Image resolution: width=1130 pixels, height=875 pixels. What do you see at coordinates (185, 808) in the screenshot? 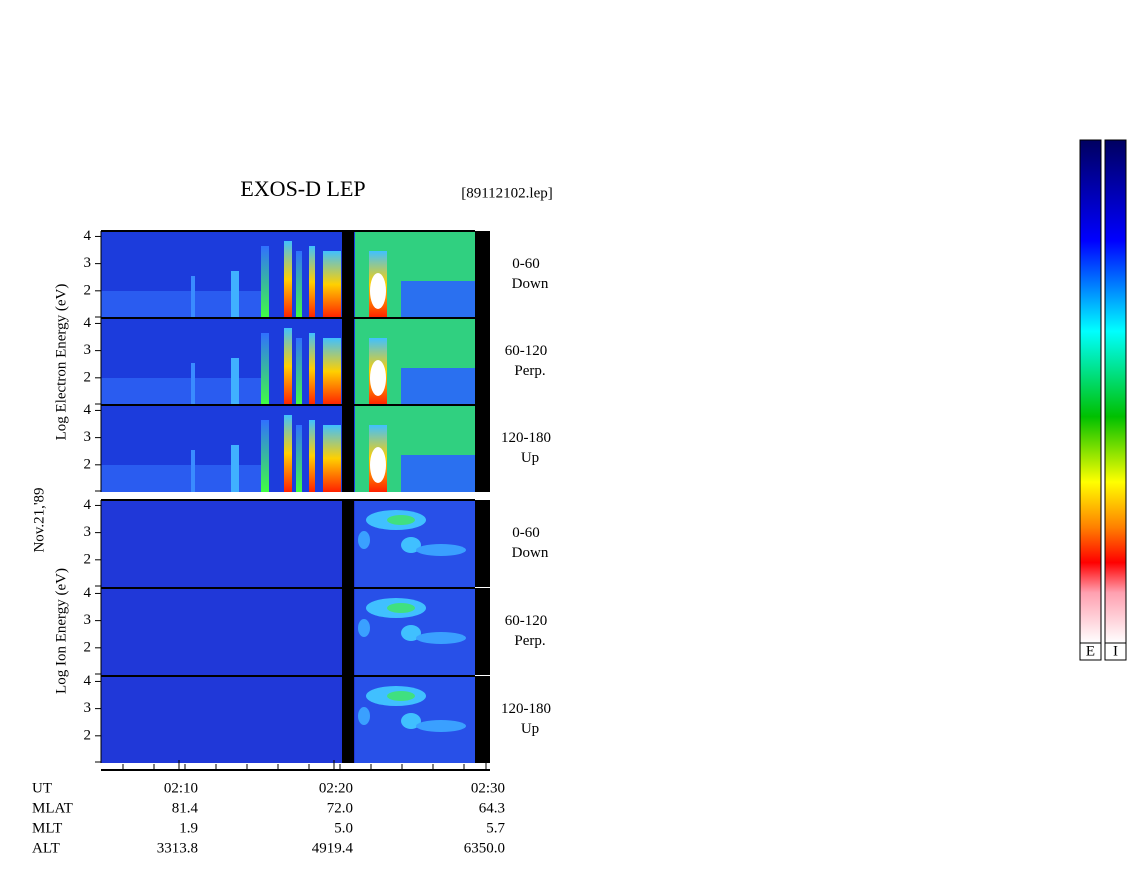
I see `ephemeris-value: 81.4` at bounding box center [185, 808].